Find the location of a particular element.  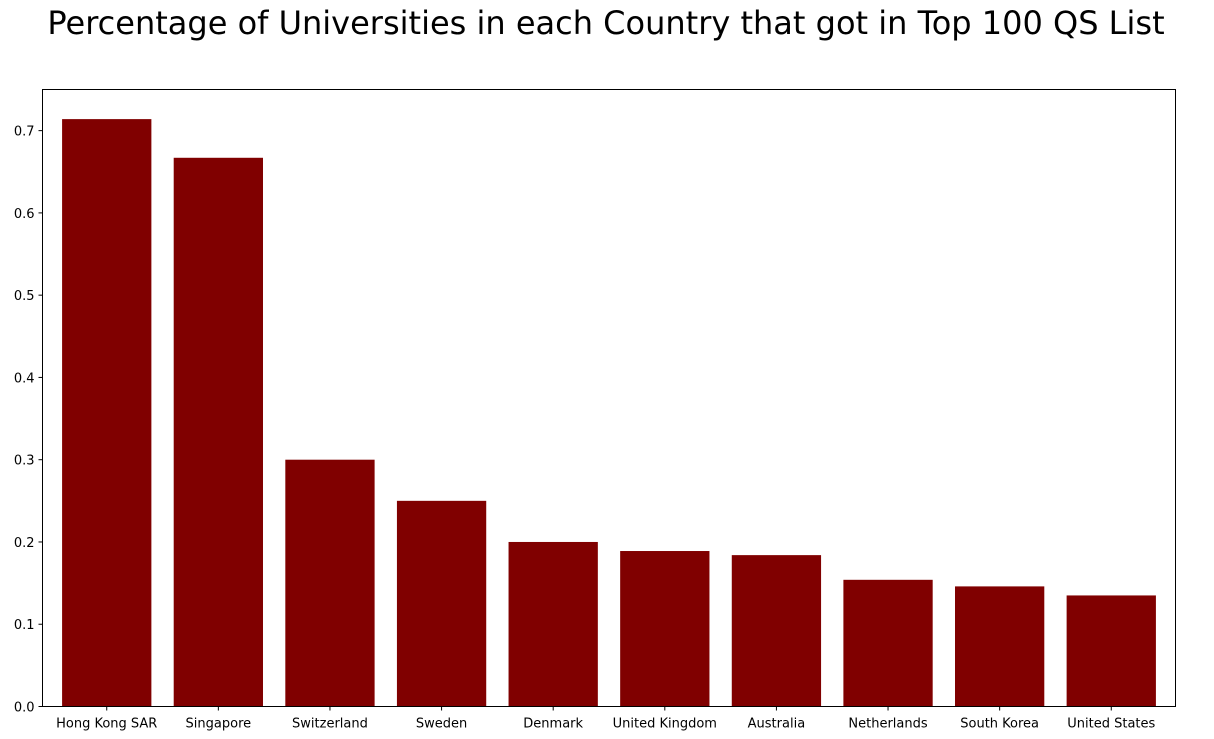

y-tick-label: 0.6 is located at coordinates (24, 214).